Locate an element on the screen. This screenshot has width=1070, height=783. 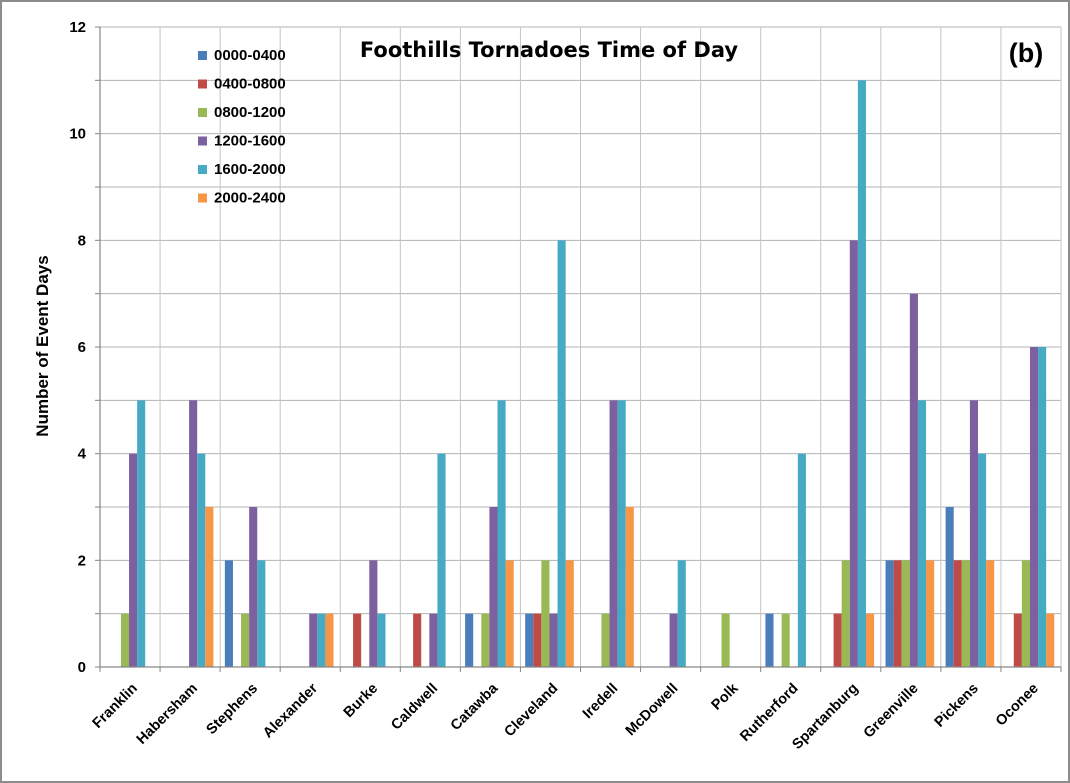
bar-2000-2400-Pickens is located at coordinates (990, 613).